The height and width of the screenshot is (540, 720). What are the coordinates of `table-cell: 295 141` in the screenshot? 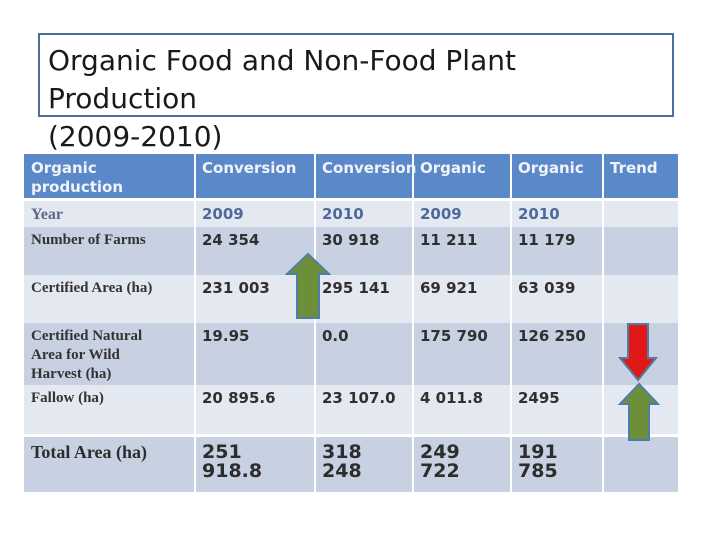 It's located at (364, 299).